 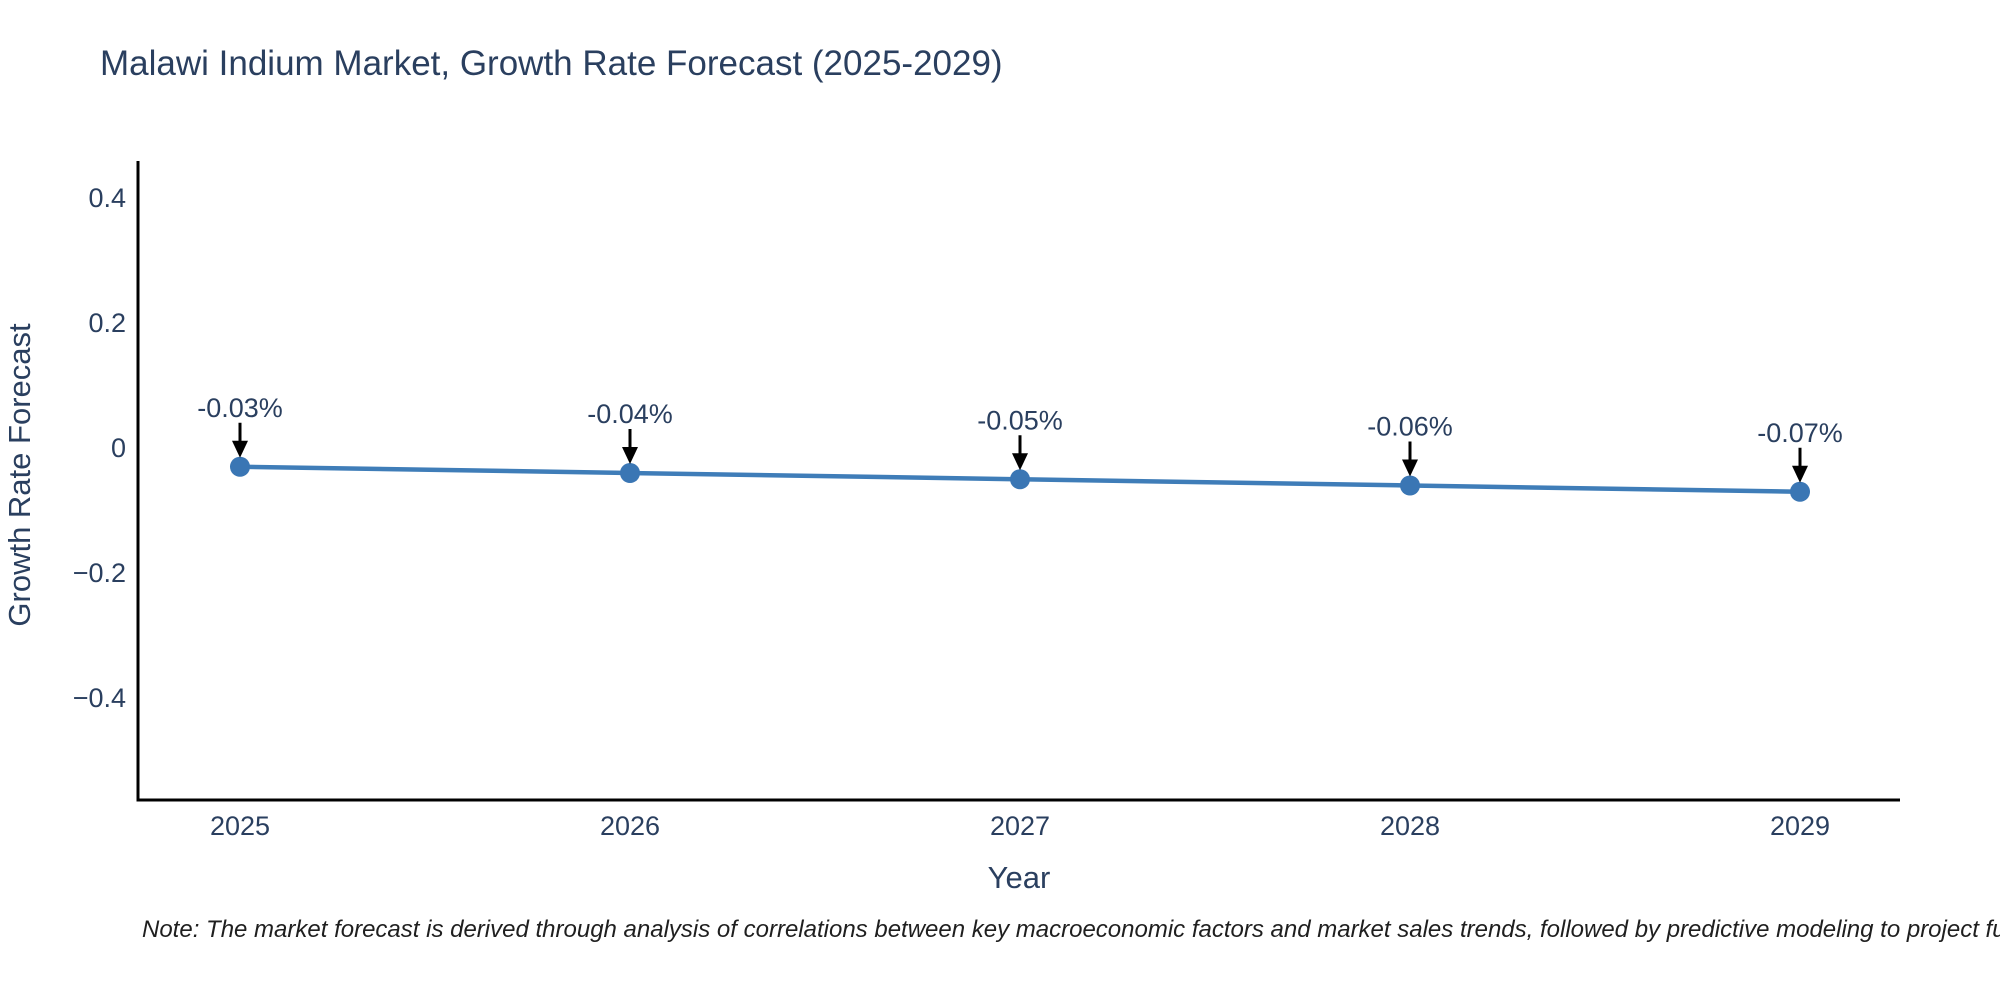 What do you see at coordinates (1410, 427) in the screenshot?
I see `annotation-label: -0.06%` at bounding box center [1410, 427].